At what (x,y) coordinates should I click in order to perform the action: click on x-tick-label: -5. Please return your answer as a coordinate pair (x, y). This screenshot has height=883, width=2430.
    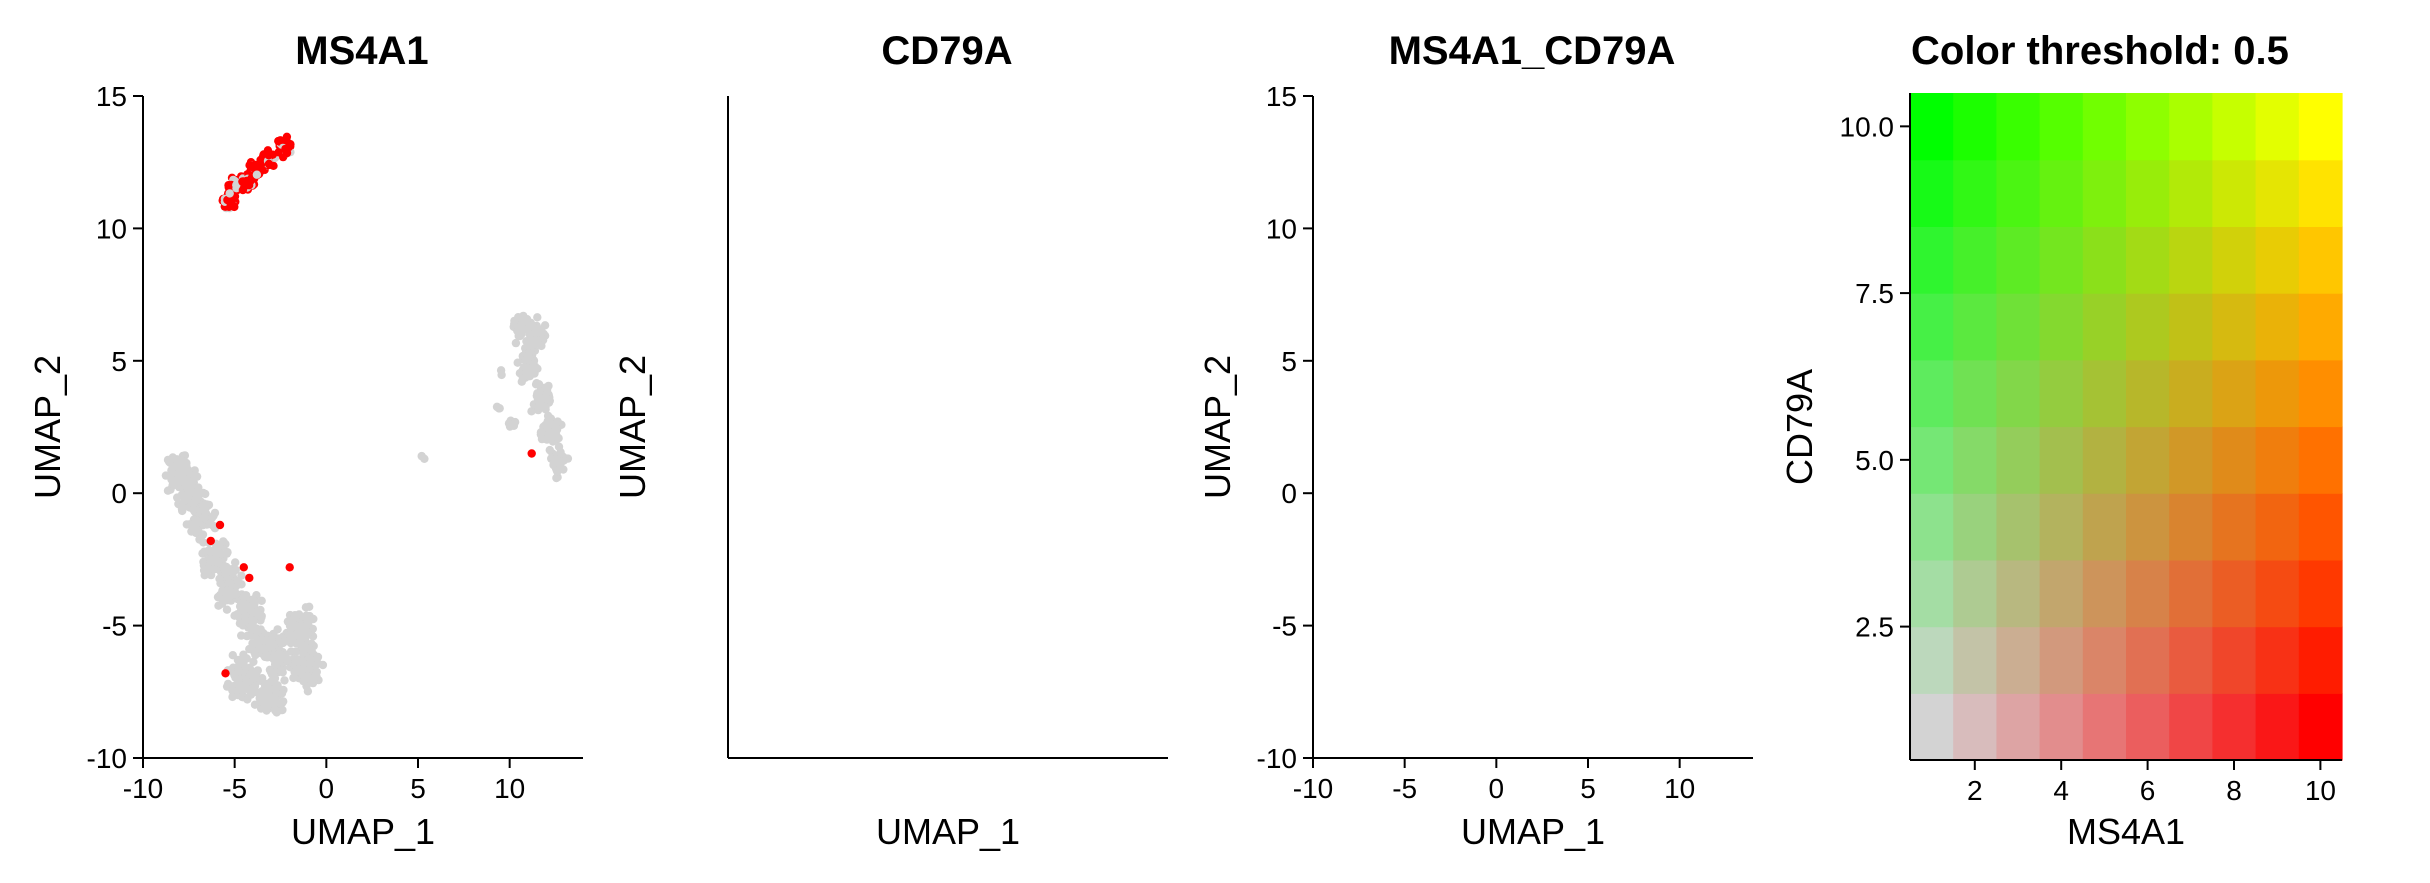
    Looking at the image, I should click on (234, 788).